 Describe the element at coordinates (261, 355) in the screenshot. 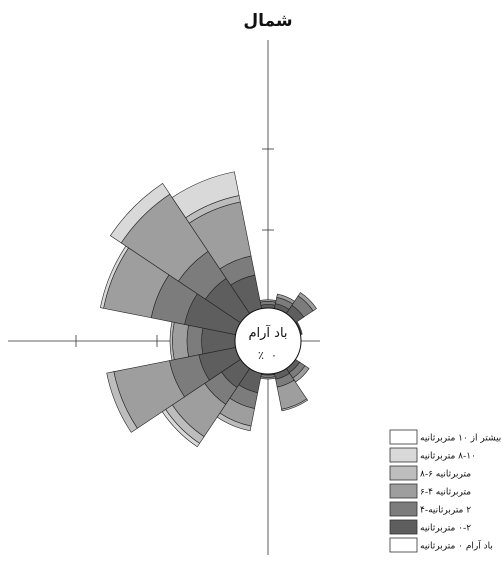

I see `calm-unit: ٪` at that location.